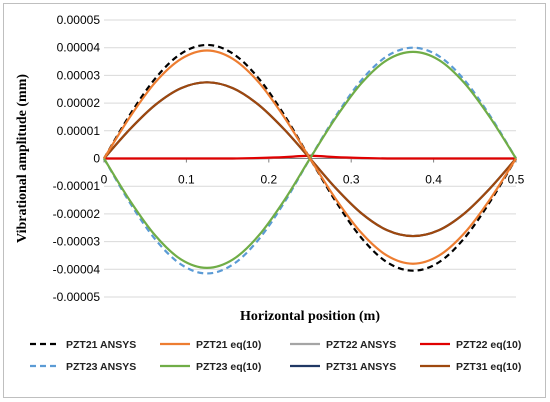 The height and width of the screenshot is (402, 550). What do you see at coordinates (228, 345) in the screenshot?
I see `legend-label: PZT21 eq(10)` at bounding box center [228, 345].